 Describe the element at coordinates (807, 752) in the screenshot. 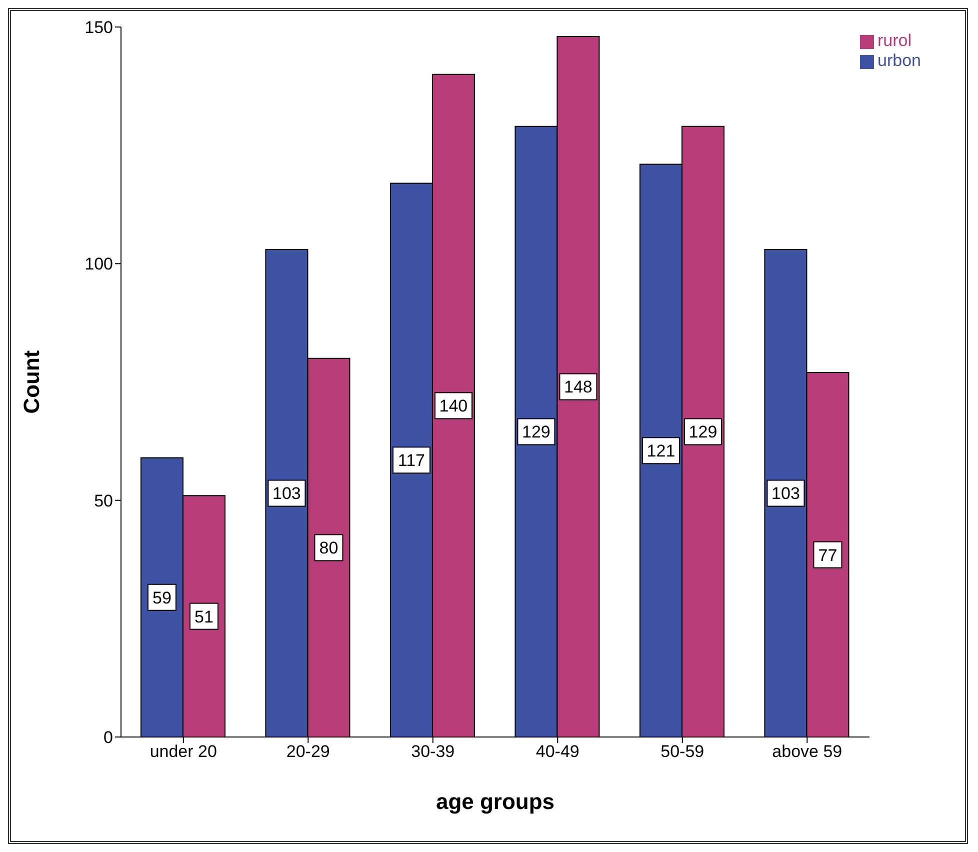

I see `x-tick-label: above 59` at that location.